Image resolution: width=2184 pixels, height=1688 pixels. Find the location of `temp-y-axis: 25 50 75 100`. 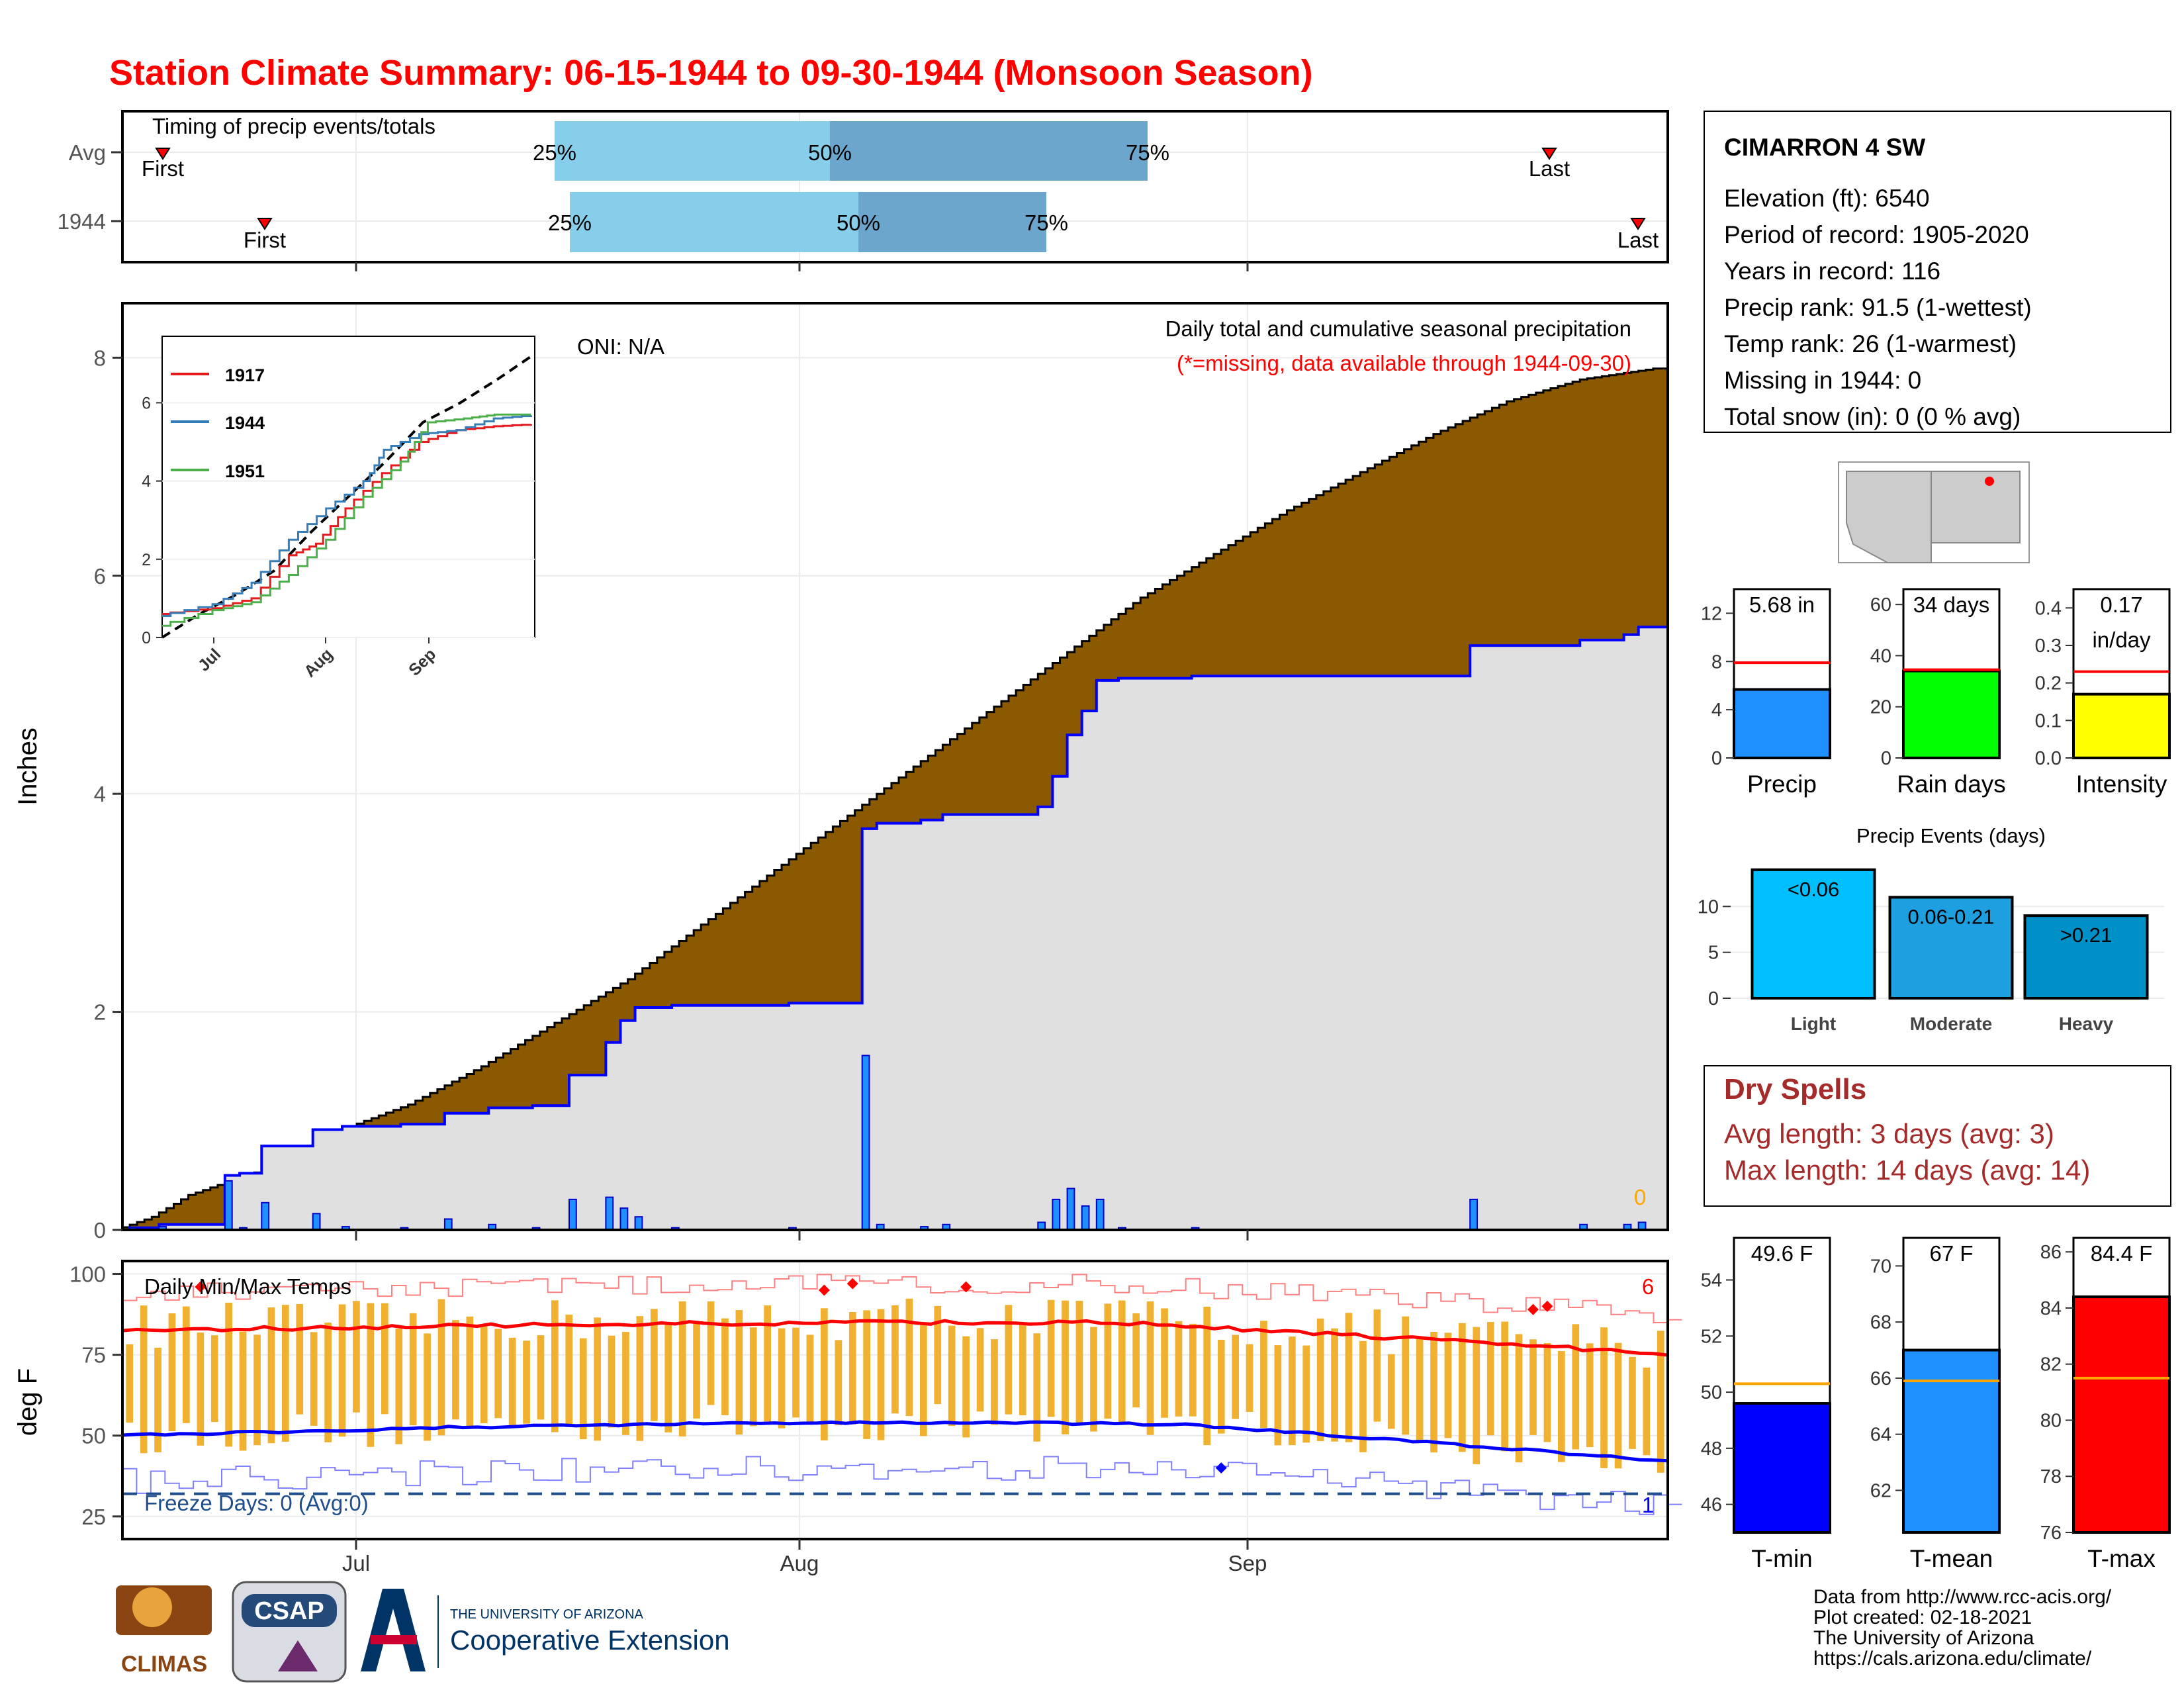

temp-y-axis: 25 50 75 100 is located at coordinates (95, 1395).